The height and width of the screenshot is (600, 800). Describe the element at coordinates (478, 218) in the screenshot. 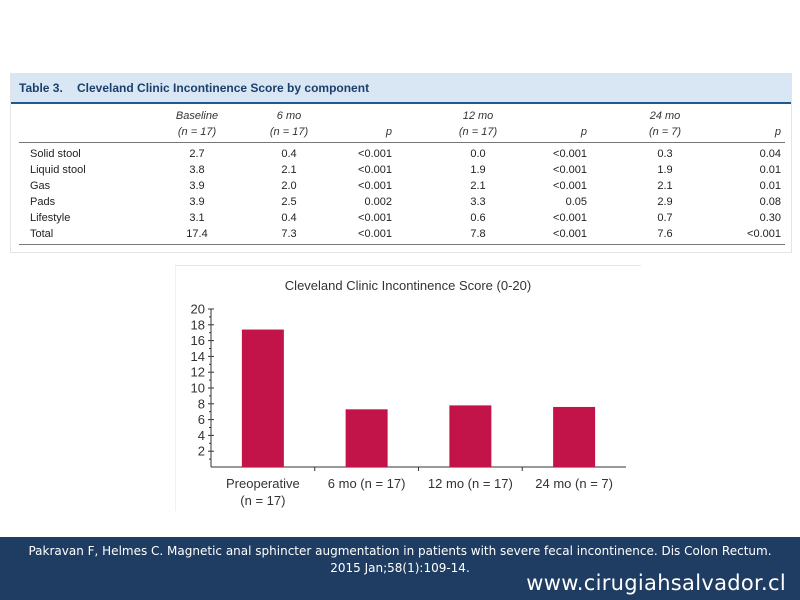

I see `table-cell: 0.6` at that location.